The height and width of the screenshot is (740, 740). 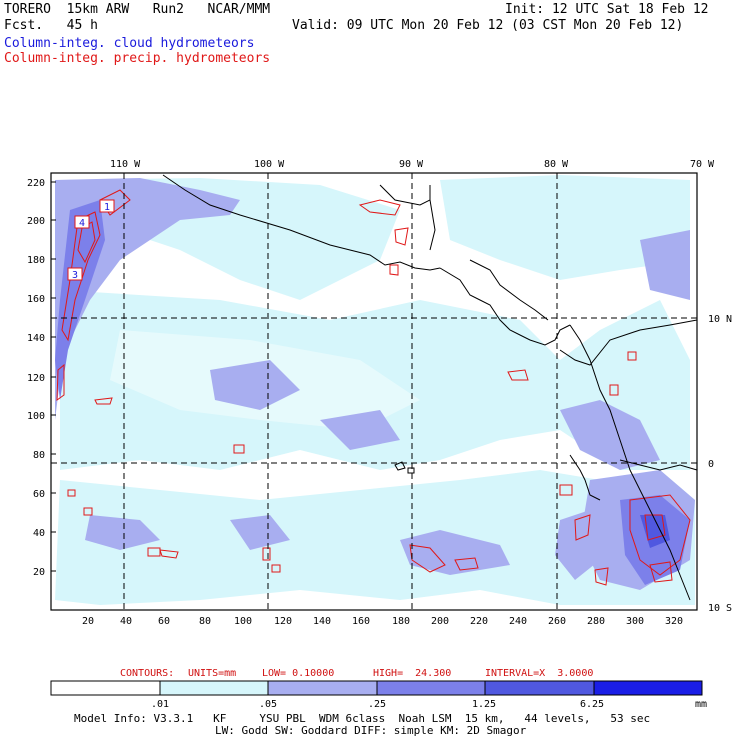 What do you see at coordinates (205, 621) in the screenshot?
I see `grid-x-80: 80` at bounding box center [205, 621].